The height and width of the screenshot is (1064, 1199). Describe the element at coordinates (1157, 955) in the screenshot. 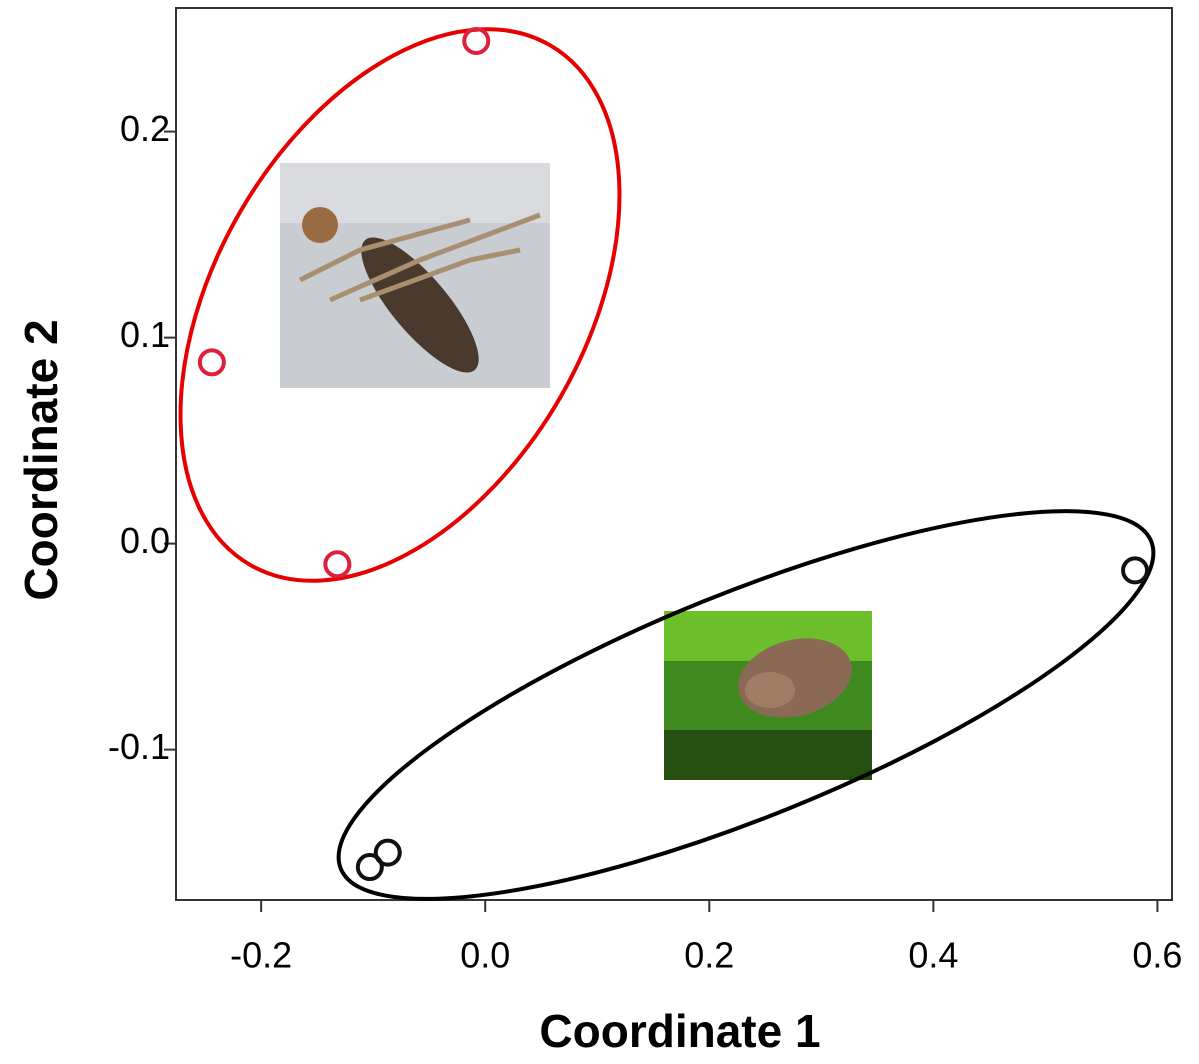

I see `x-tick-label: 0.6` at that location.